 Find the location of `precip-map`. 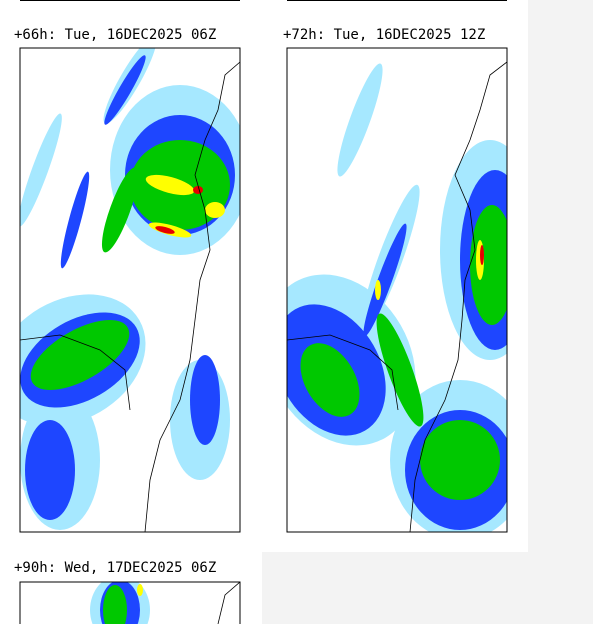

precip-map is located at coordinates (130, 603).